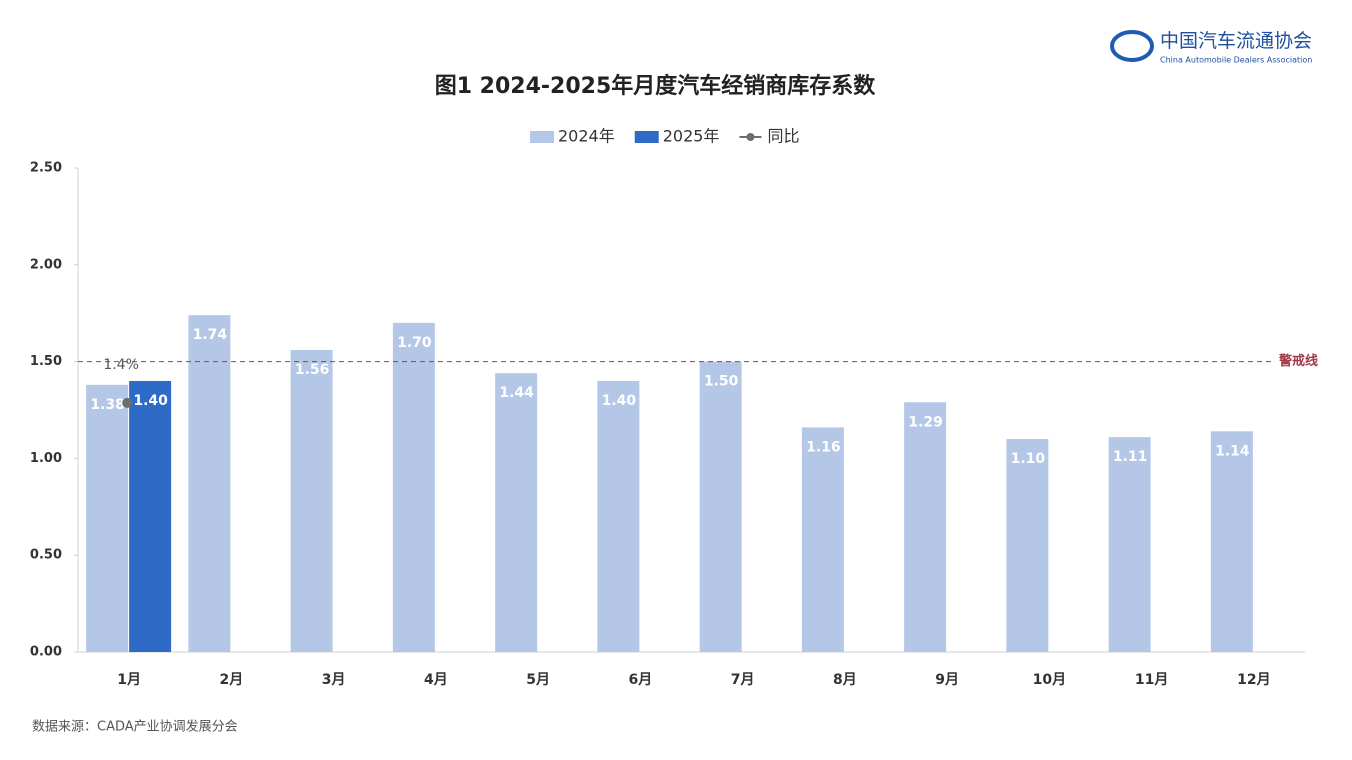 The image size is (1352, 760). I want to click on x-tick-label: 12月, so click(1253, 680).